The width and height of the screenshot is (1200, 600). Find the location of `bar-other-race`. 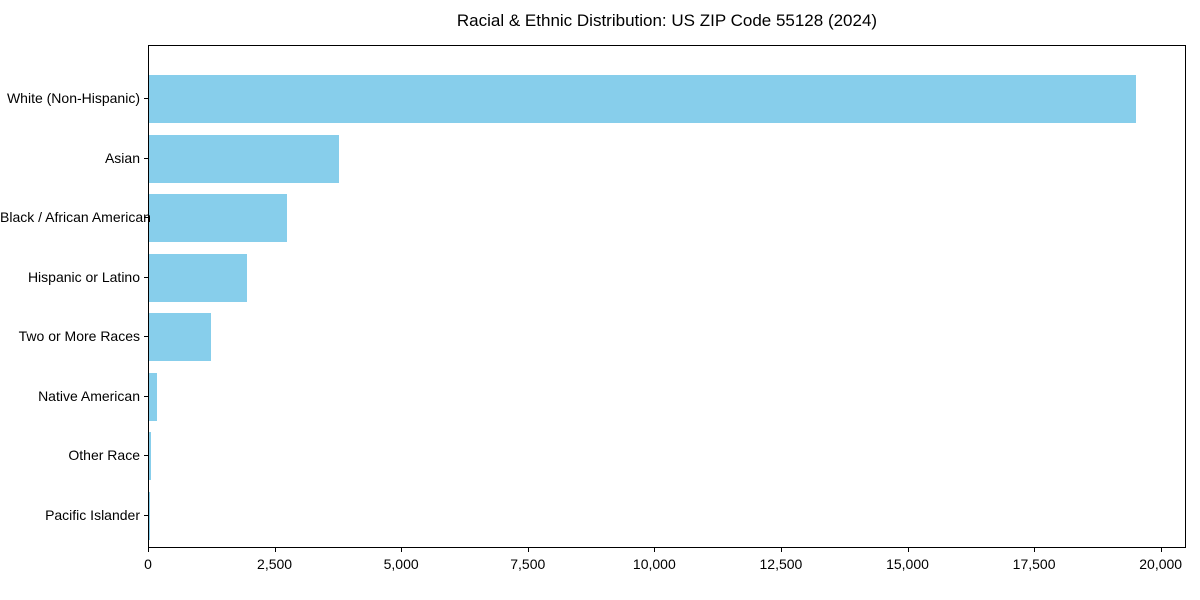

bar-other-race is located at coordinates (150, 456).